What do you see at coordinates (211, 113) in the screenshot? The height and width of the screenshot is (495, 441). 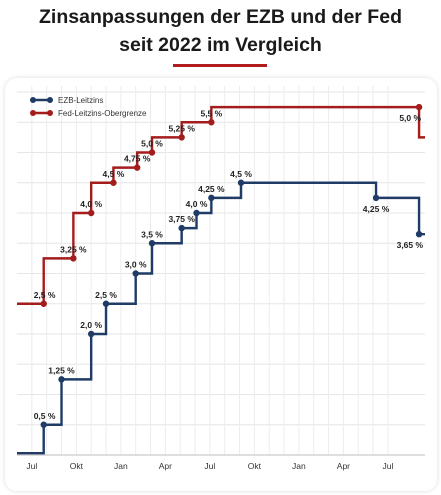 I see `data-label: 5,5 %` at bounding box center [211, 113].